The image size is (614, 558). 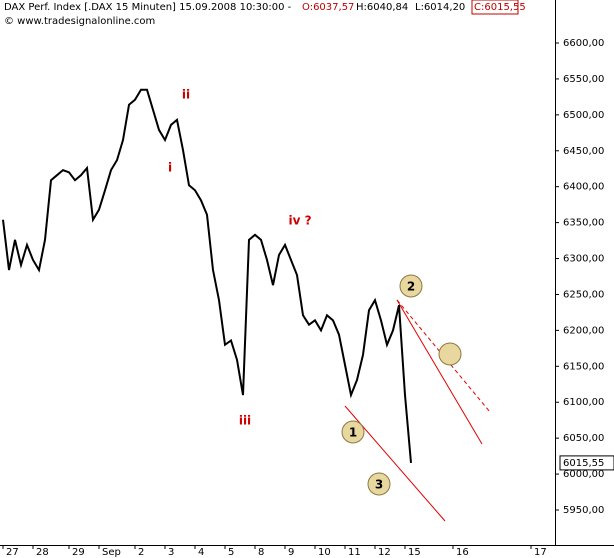 I want to click on x-tick-label: 28, so click(x=42, y=552).